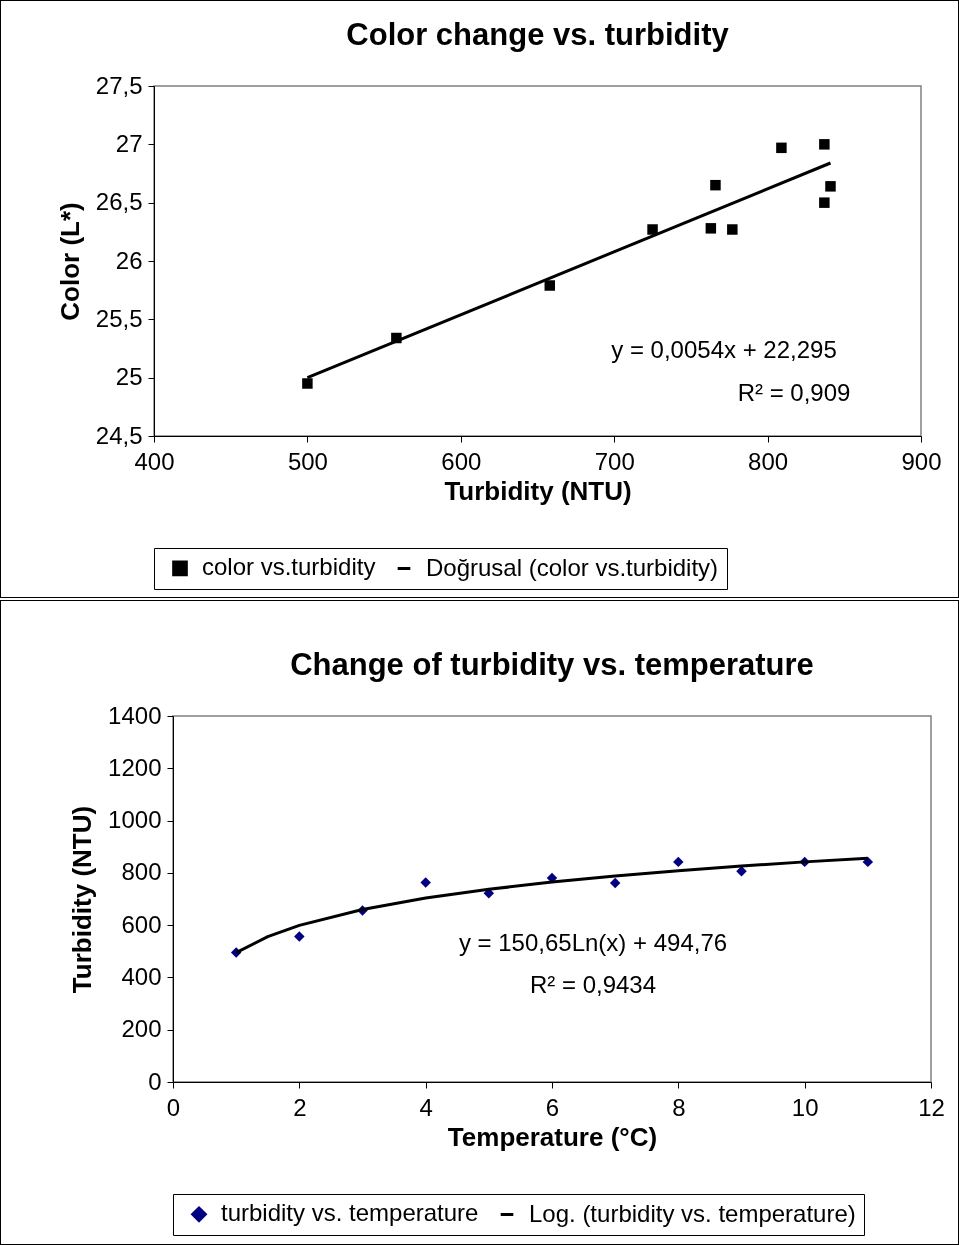  Describe the element at coordinates (135, 767) in the screenshot. I see `y-tick-label: 1200` at that location.